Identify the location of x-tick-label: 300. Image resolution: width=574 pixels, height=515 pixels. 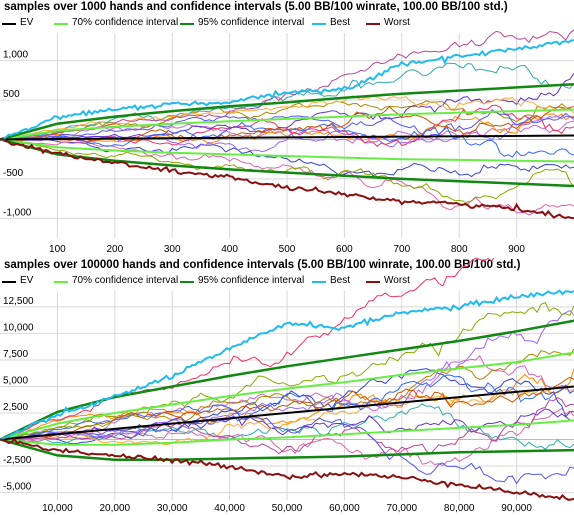
(172, 249).